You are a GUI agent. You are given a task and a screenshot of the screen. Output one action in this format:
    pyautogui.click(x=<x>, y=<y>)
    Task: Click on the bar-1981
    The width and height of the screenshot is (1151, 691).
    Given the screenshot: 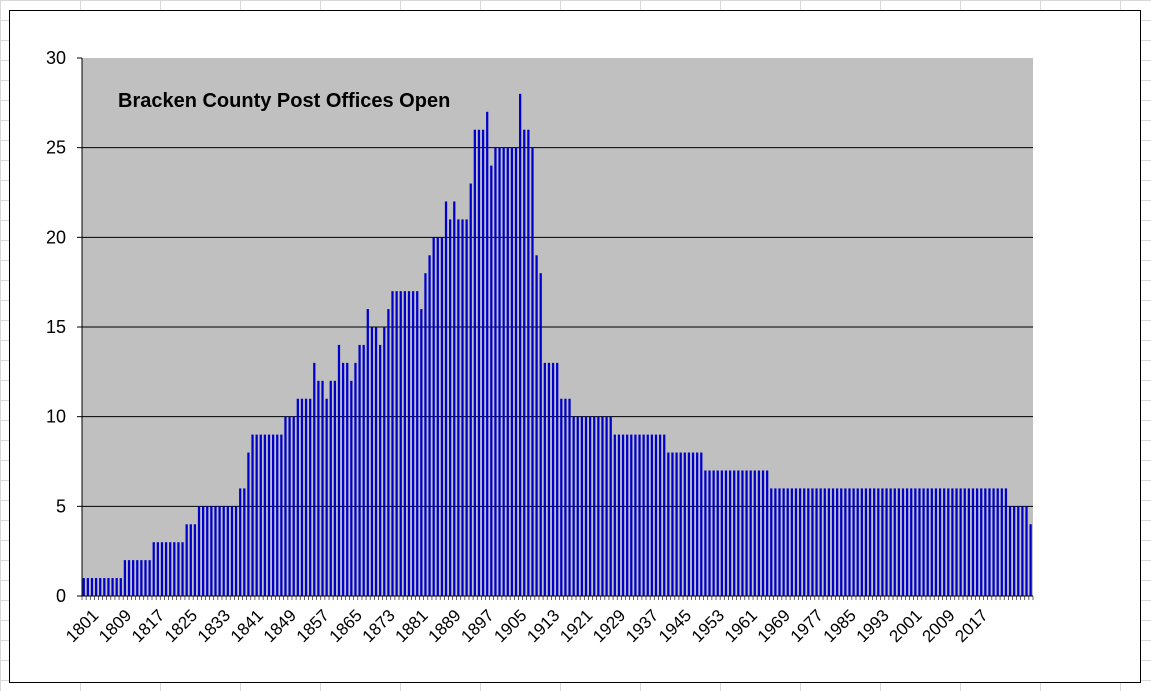 What is the action you would take?
    pyautogui.click(x=824, y=542)
    